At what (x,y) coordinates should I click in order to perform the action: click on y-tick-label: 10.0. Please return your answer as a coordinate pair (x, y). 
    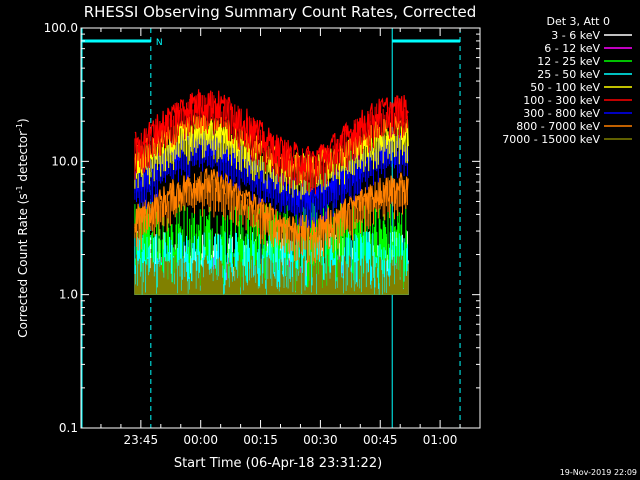
    Looking at the image, I should click on (64, 161).